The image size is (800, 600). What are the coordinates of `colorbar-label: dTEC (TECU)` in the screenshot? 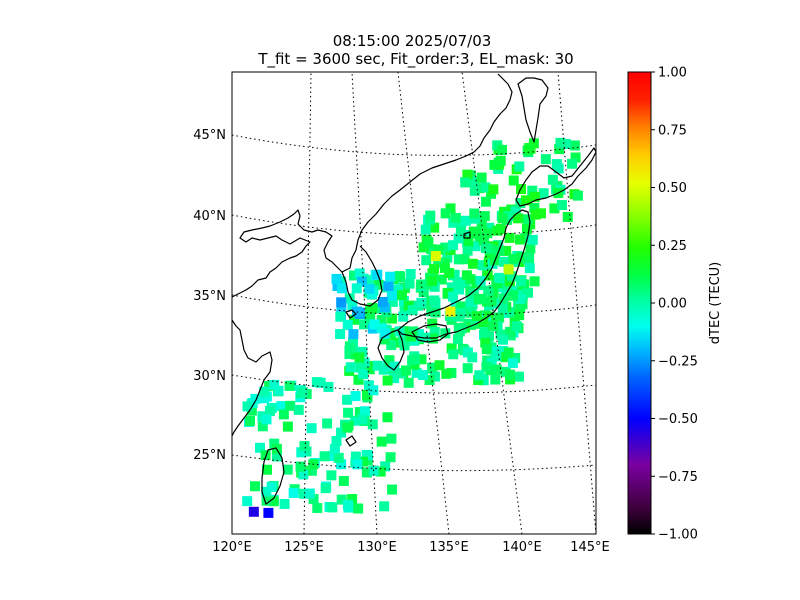 It's located at (715, 303).